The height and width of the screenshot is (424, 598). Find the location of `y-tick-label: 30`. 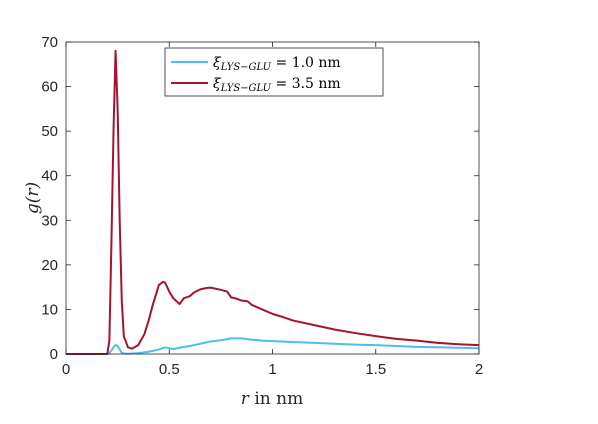

y-tick-label: 30 is located at coordinates (49, 220).